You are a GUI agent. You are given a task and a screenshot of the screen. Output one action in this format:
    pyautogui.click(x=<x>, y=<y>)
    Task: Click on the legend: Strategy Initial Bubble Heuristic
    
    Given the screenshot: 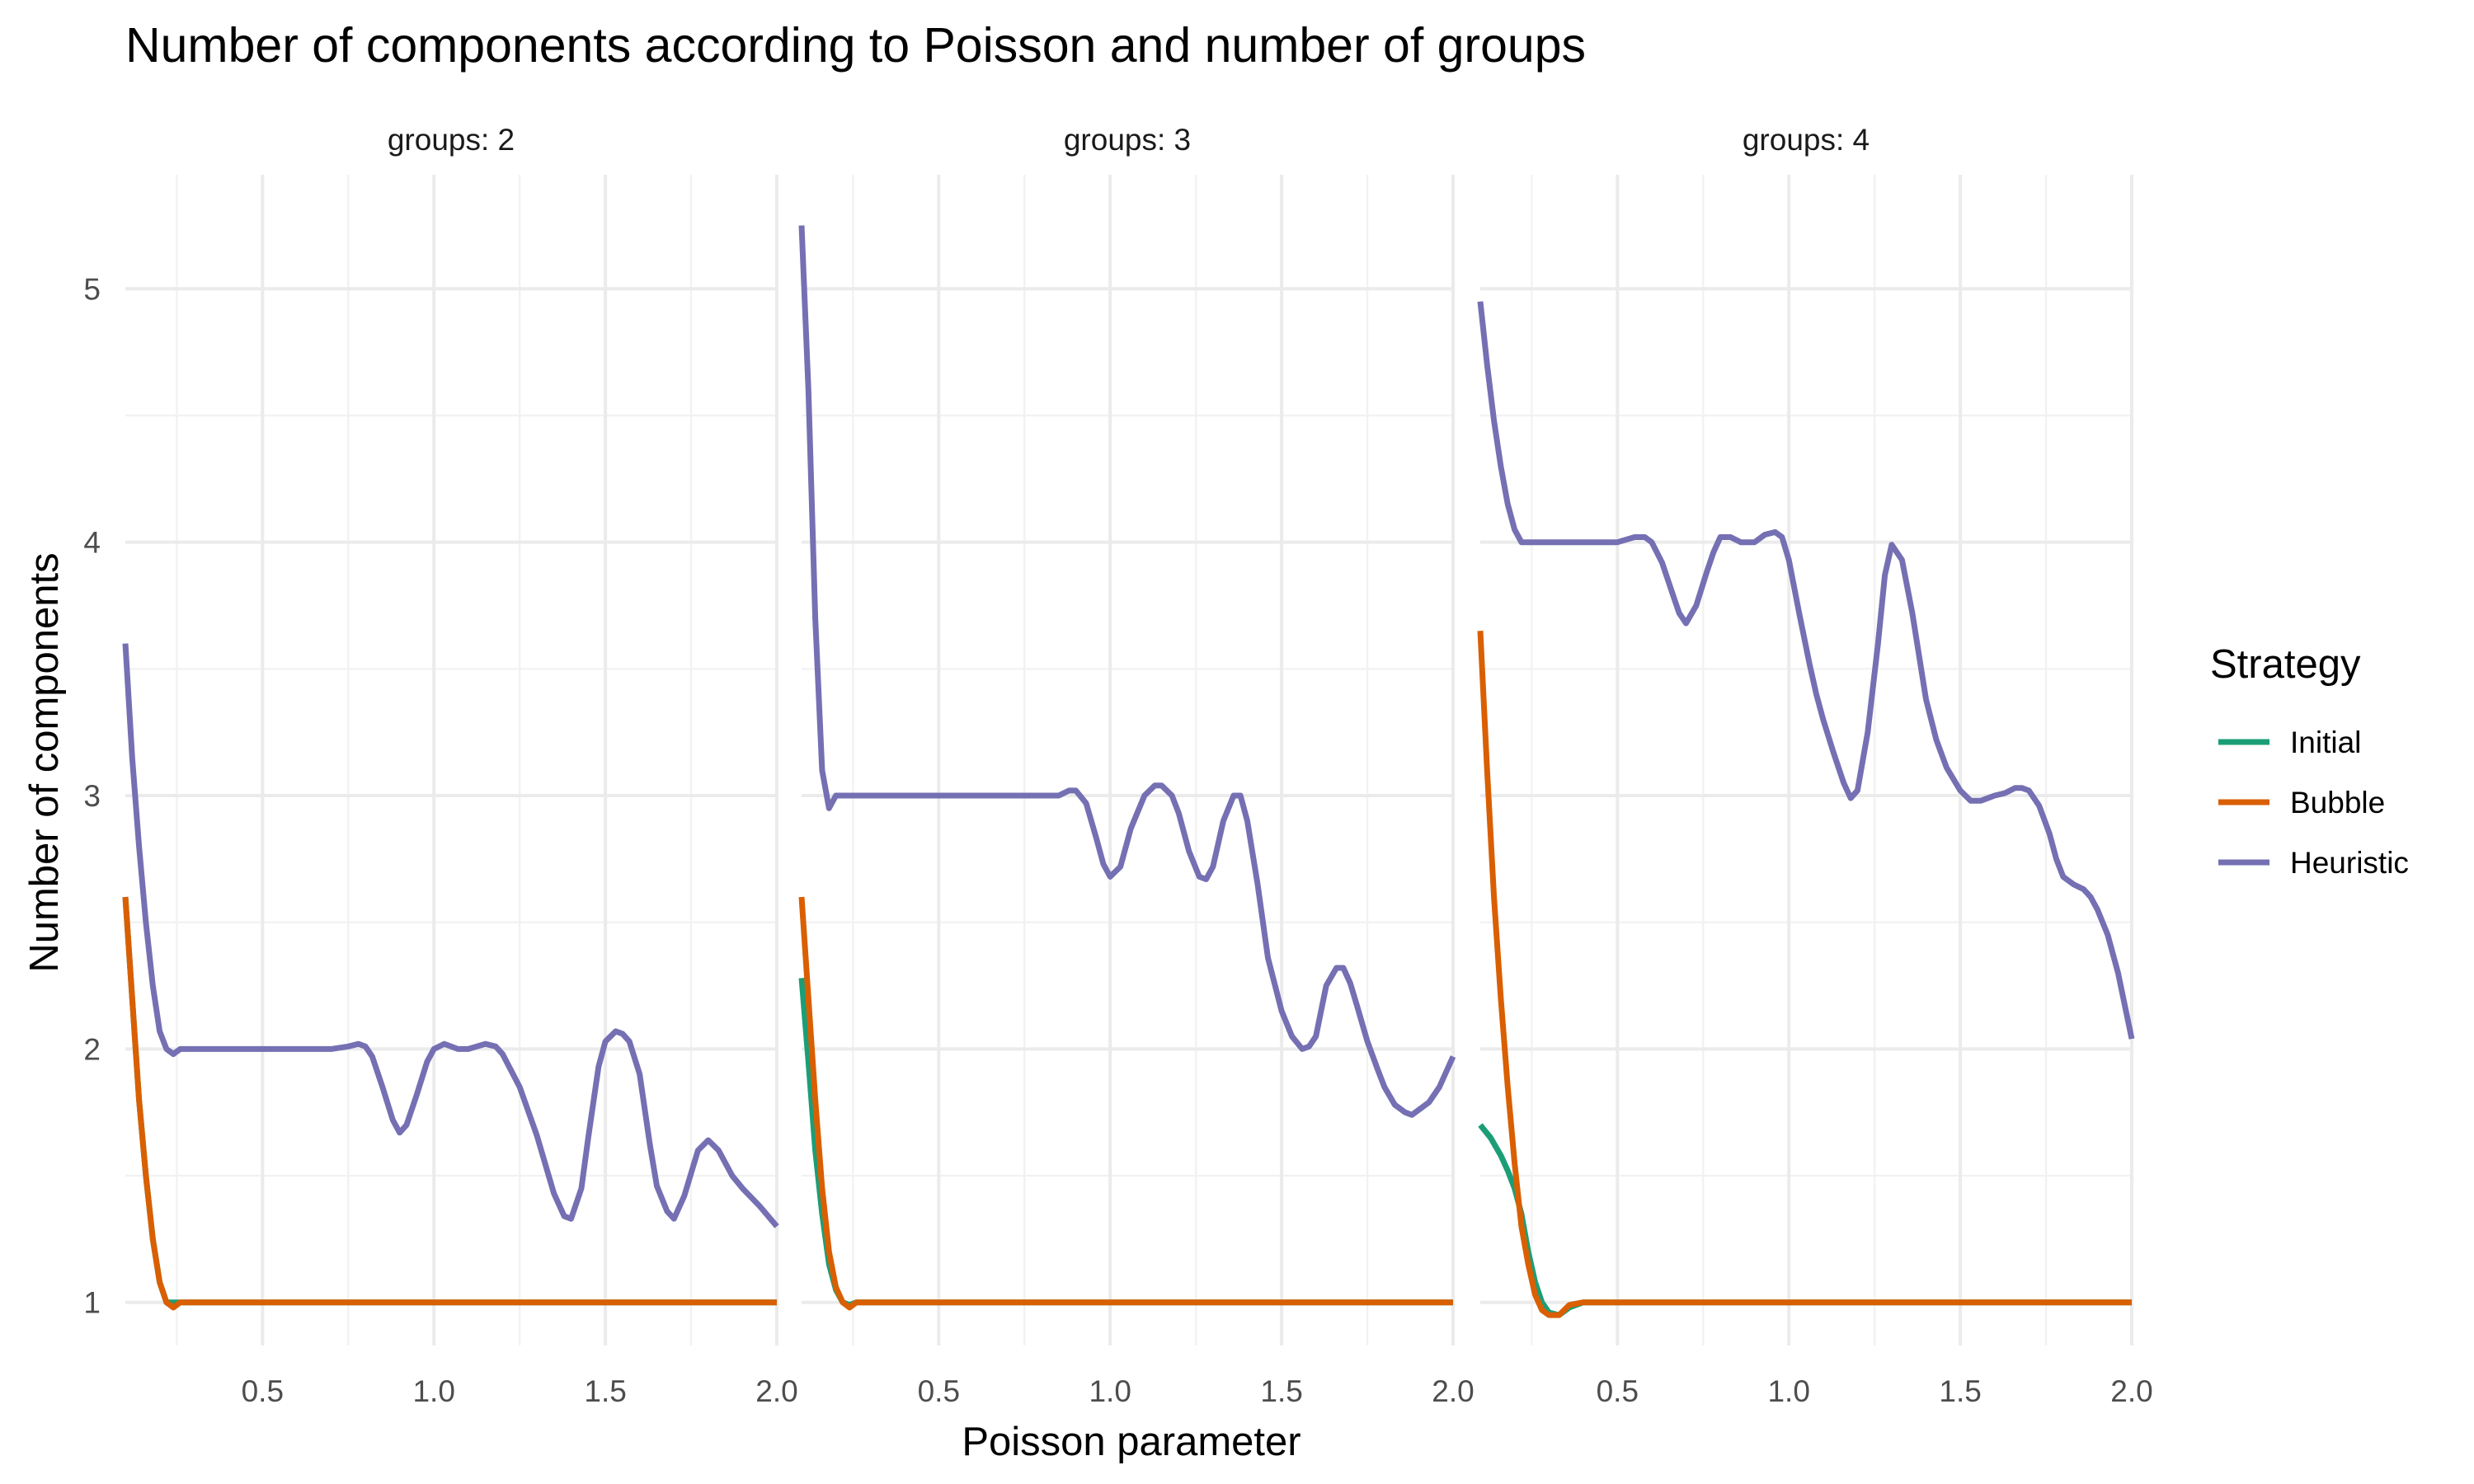 What is the action you would take?
    pyautogui.click(x=2309, y=761)
    